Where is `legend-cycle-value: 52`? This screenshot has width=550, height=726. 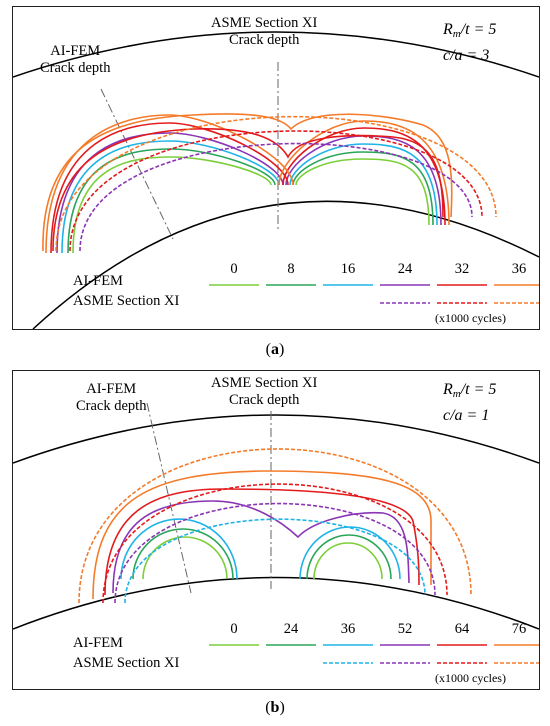
legend-cycle-value: 52 is located at coordinates (405, 629).